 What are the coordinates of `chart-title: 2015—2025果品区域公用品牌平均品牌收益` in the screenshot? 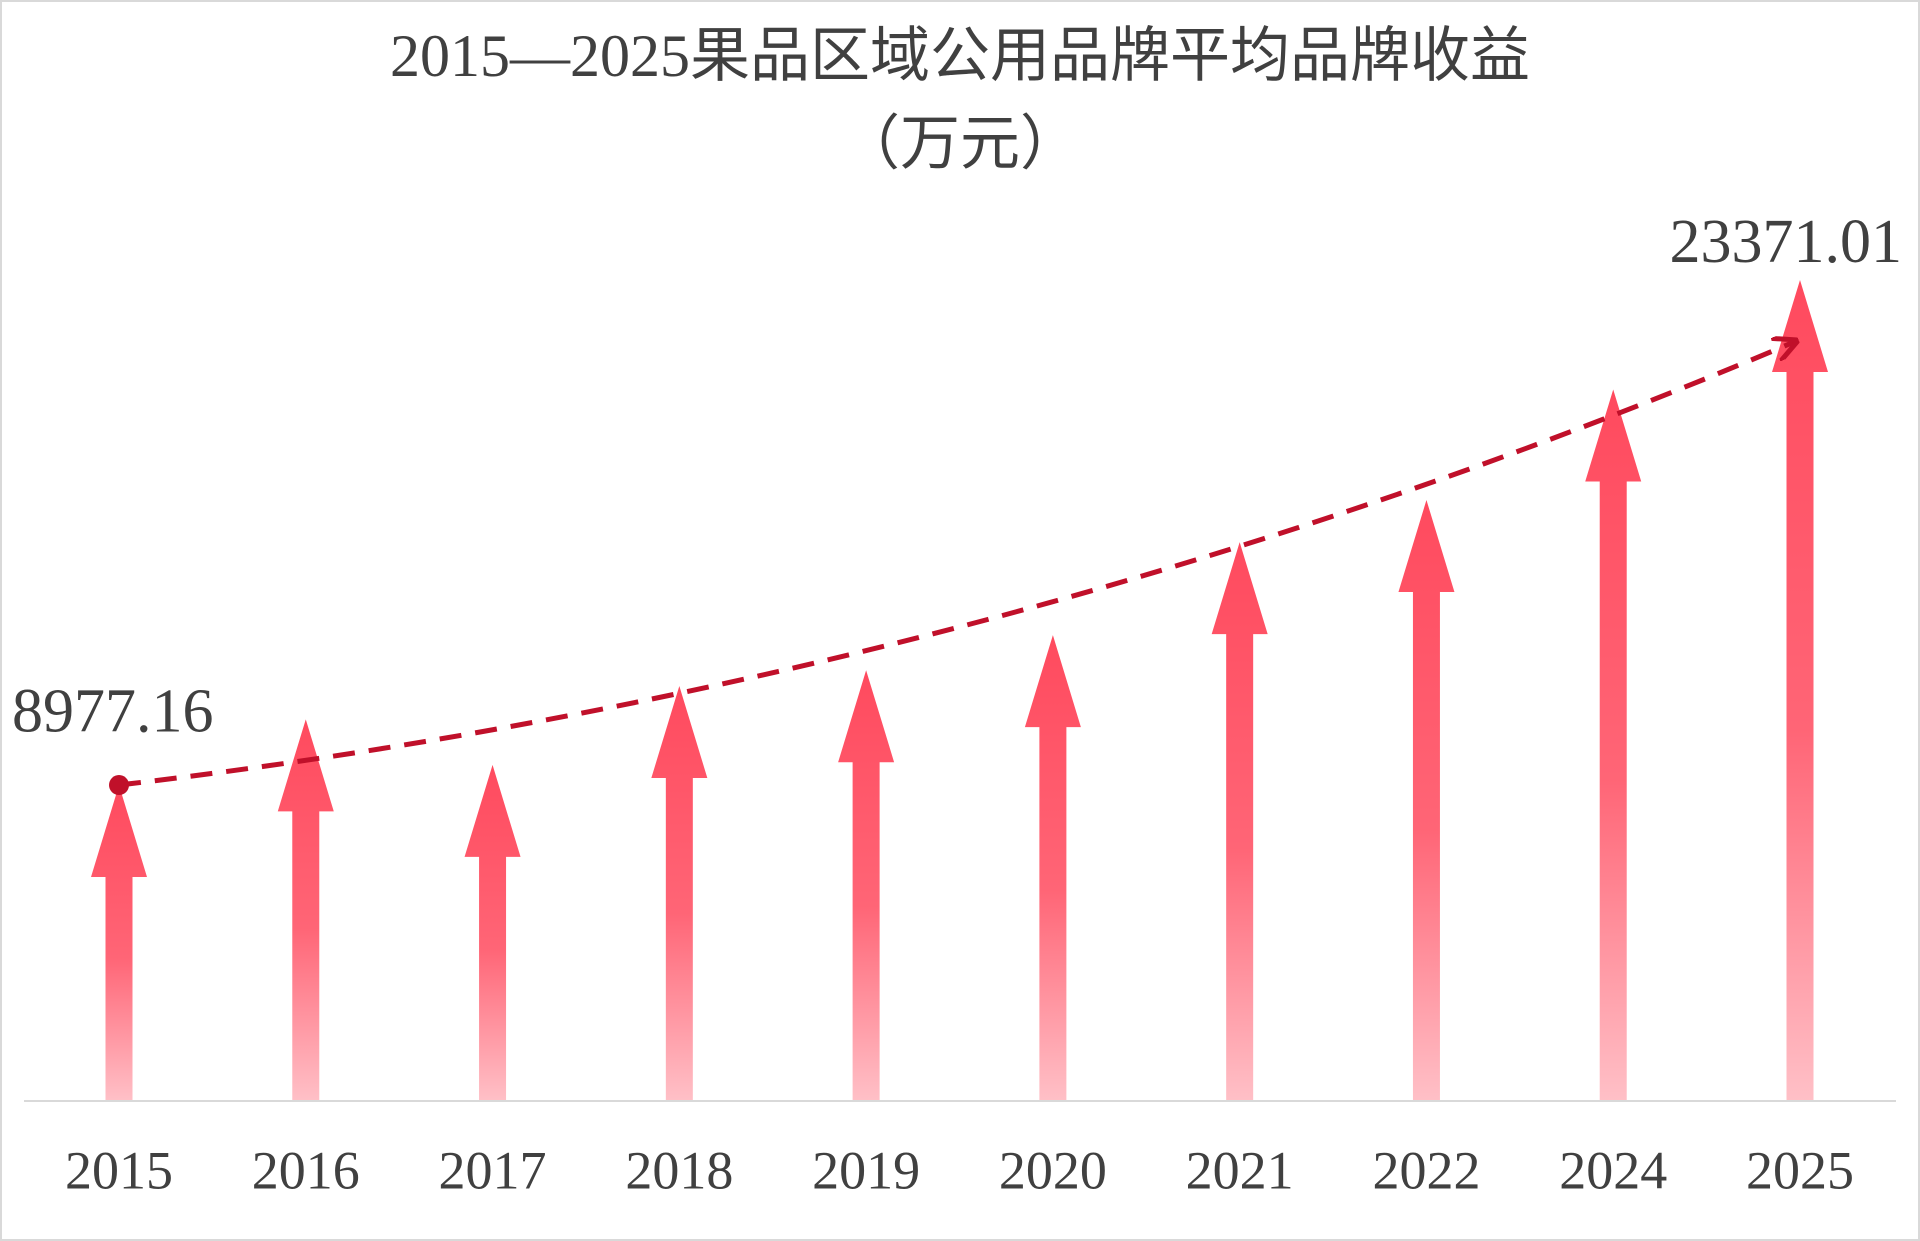 It's located at (960, 56).